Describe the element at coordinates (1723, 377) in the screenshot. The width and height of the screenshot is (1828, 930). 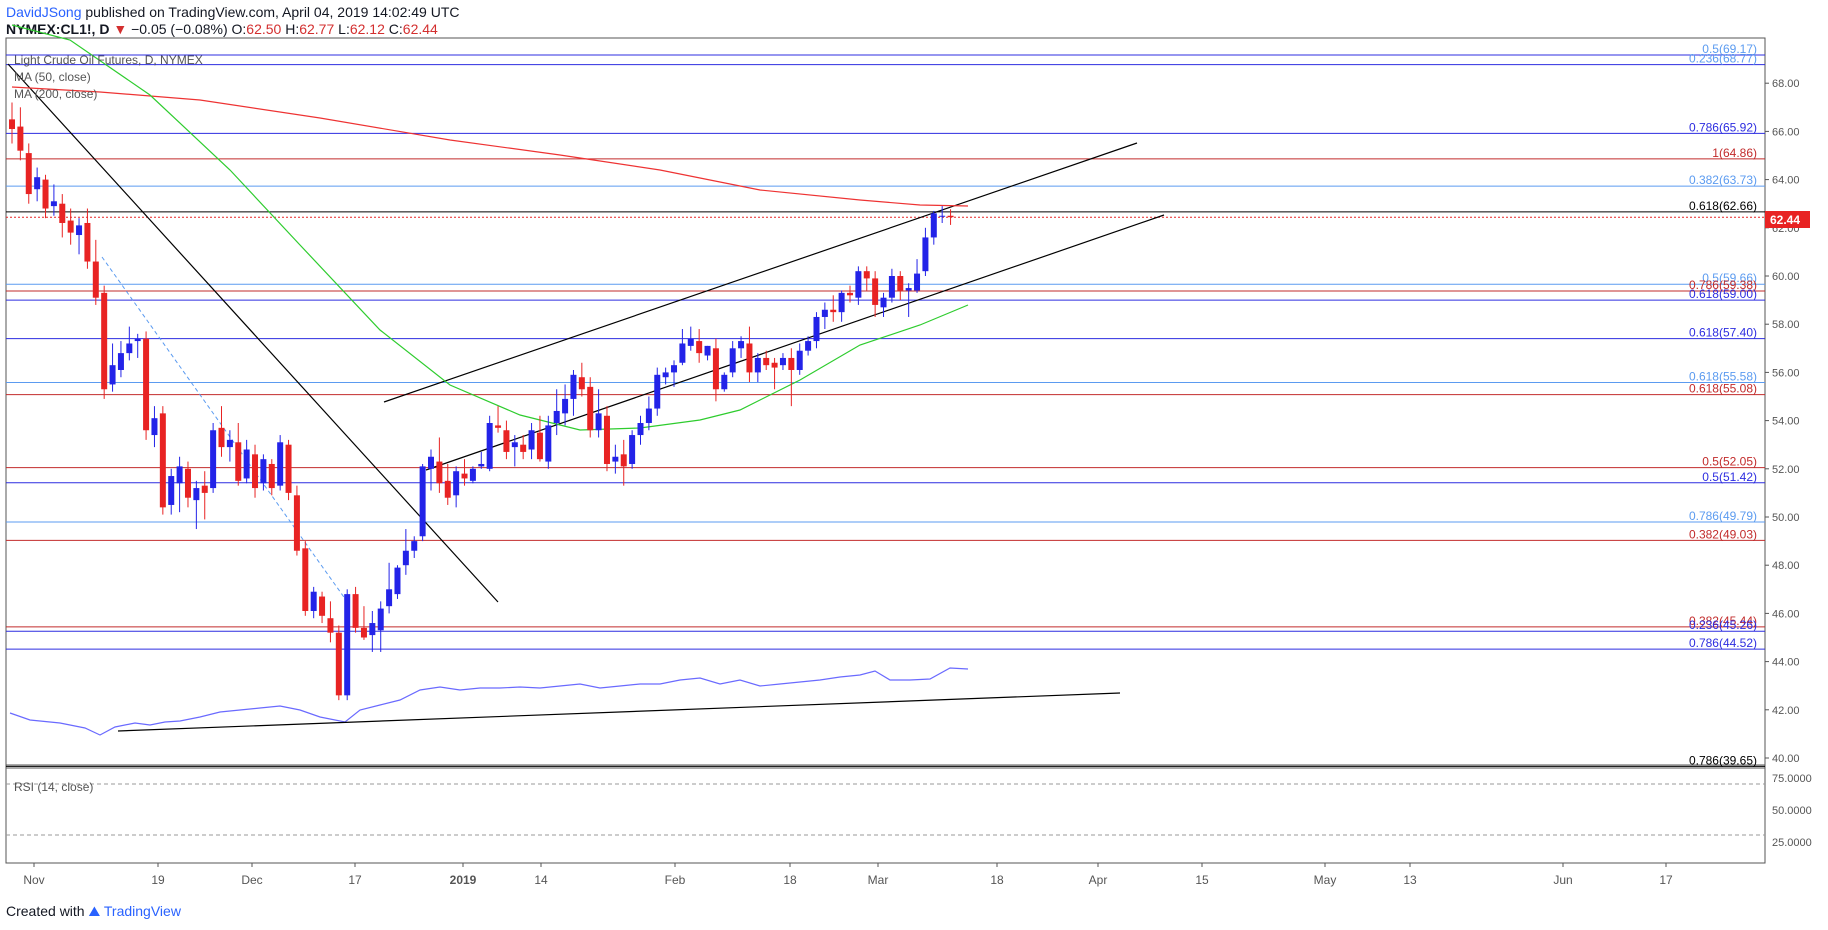
I see `fib-label-10: 0.618(55.58)` at that location.